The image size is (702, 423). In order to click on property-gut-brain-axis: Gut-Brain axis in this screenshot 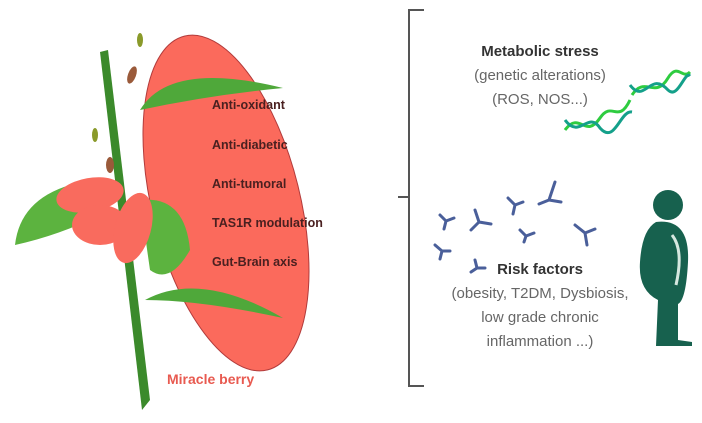, I will do `click(255, 262)`.